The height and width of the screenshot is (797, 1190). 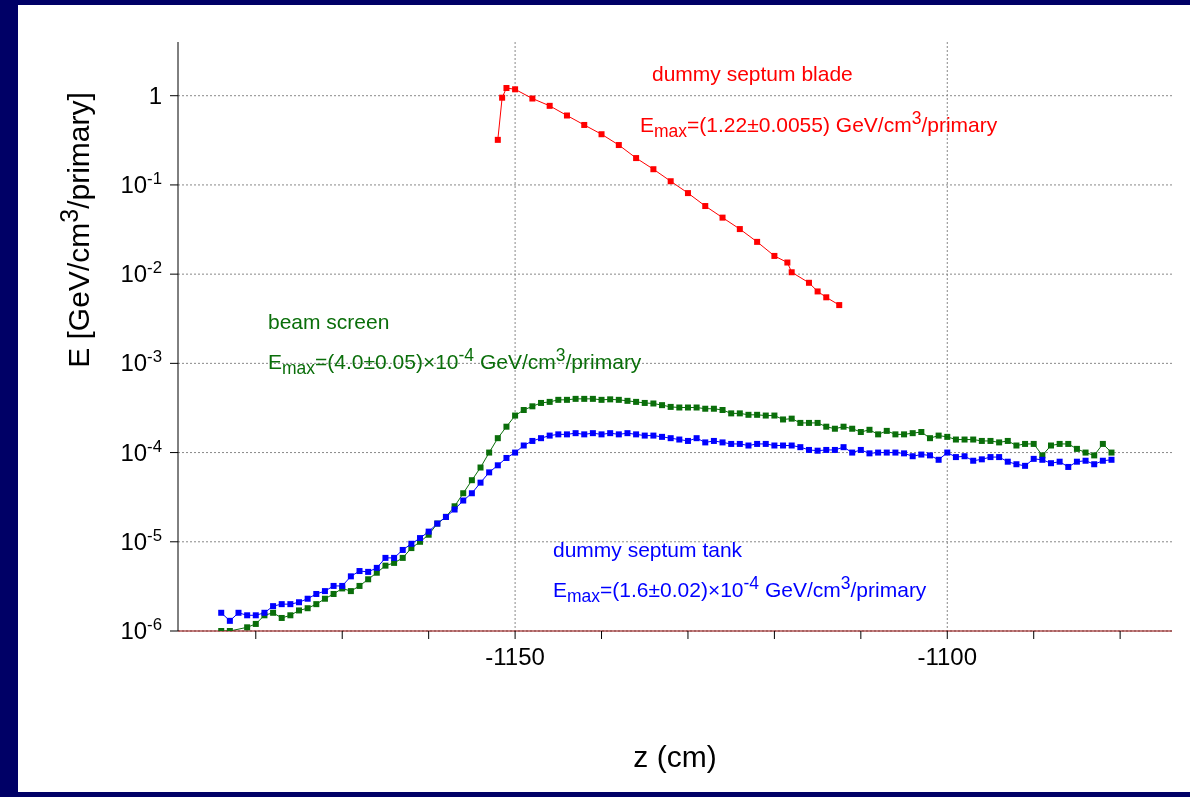 What do you see at coordinates (141, 629) in the screenshot?
I see `y-tick-label: 10$^{-6}$` at bounding box center [141, 629].